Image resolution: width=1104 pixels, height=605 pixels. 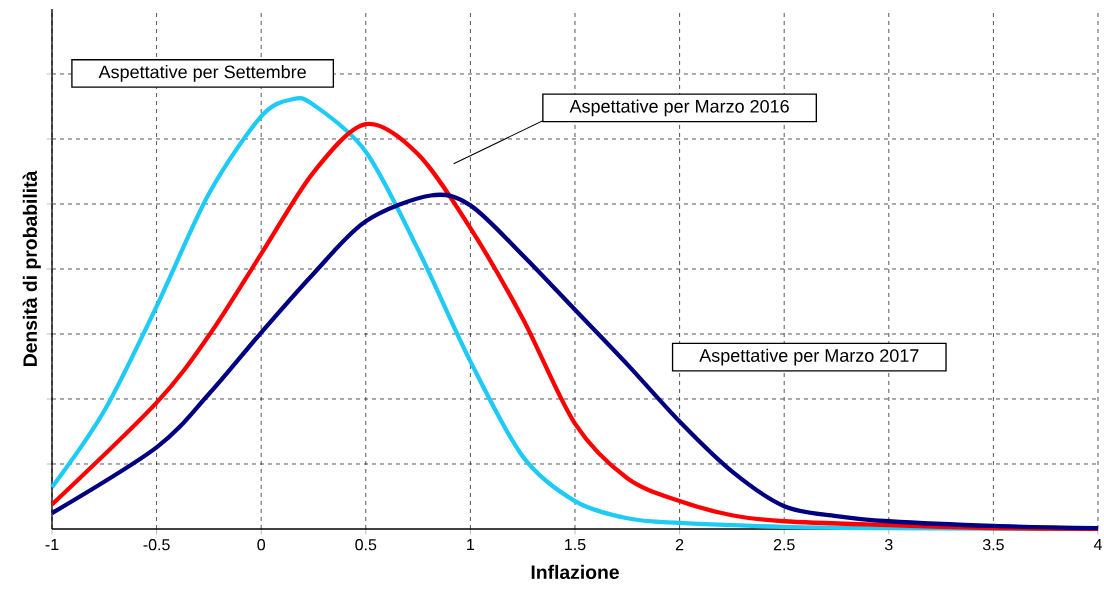 What do you see at coordinates (156, 545) in the screenshot?
I see `x-tick-label: -0.5` at bounding box center [156, 545].